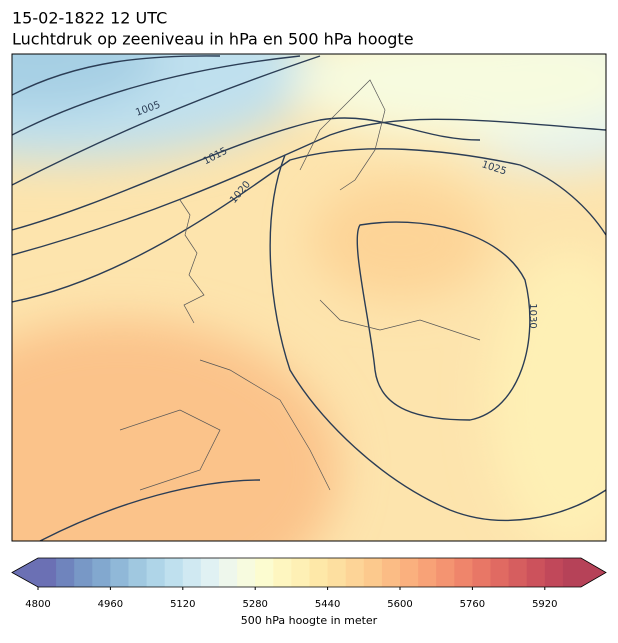 The image size is (618, 643). Describe the element at coordinates (254, 604) in the screenshot. I see `colorbar-tick-label: 5280` at that location.